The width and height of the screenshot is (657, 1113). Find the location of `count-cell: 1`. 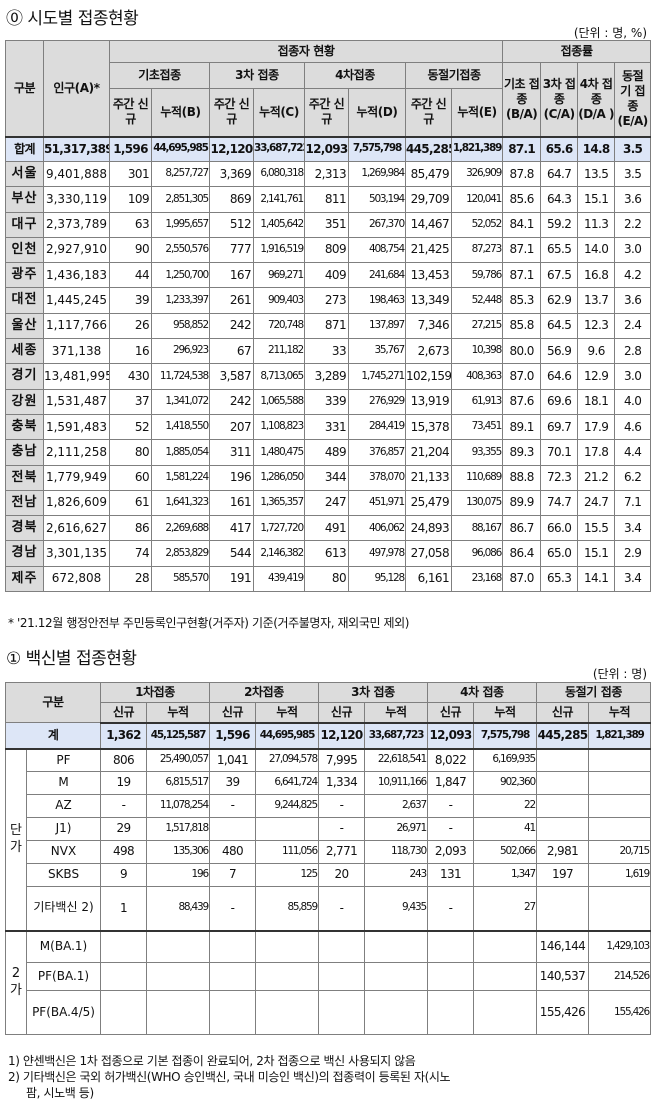

count-cell: 1 is located at coordinates (123, 908).